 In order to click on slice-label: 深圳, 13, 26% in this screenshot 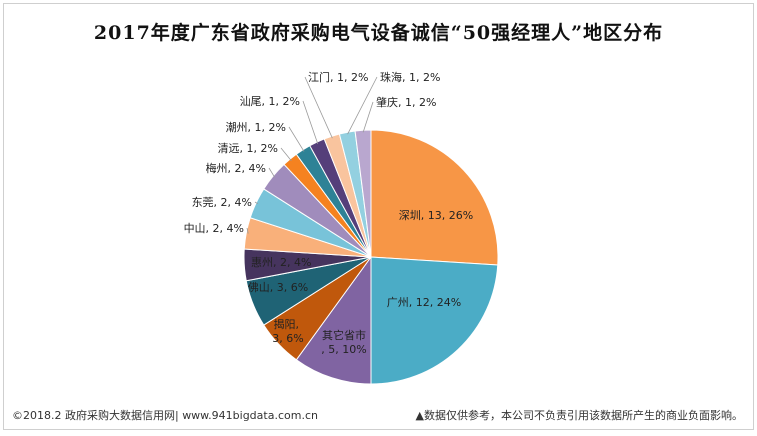, I will do `click(436, 215)`.